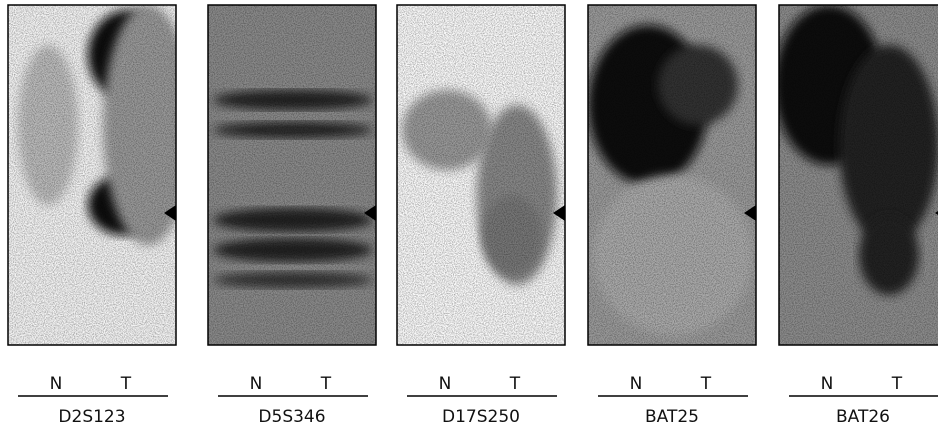 Image resolution: width=938 pixels, height=428 pixels. I want to click on marker-name: BAT26, so click(863, 417).